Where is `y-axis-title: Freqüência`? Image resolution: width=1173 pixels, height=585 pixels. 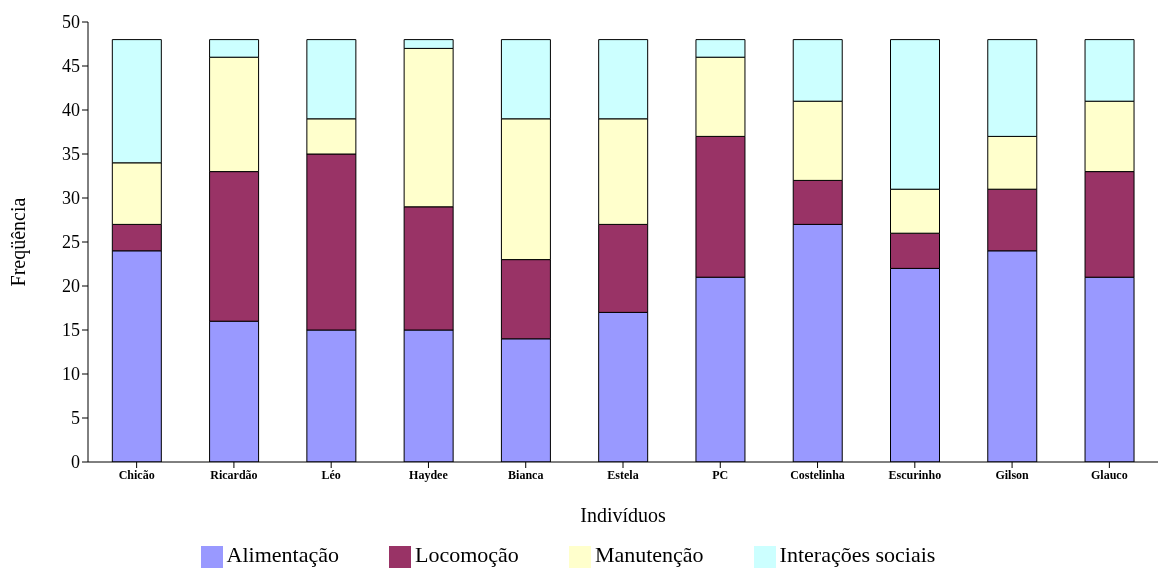 y-axis-title: Freqüência is located at coordinates (19, 242).